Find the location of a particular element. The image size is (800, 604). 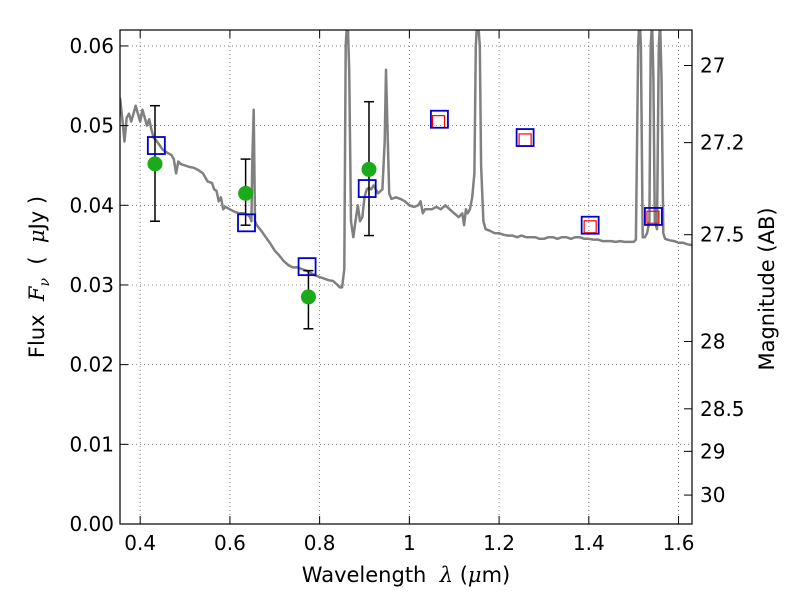

x-axis-label-open: ( is located at coordinates (460, 575).